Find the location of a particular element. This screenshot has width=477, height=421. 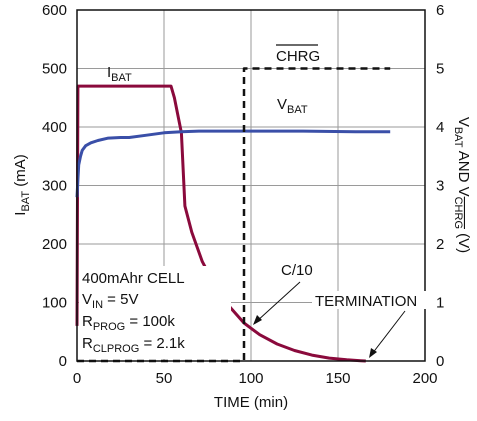

x-tick-label: 50 is located at coordinates (164, 378).